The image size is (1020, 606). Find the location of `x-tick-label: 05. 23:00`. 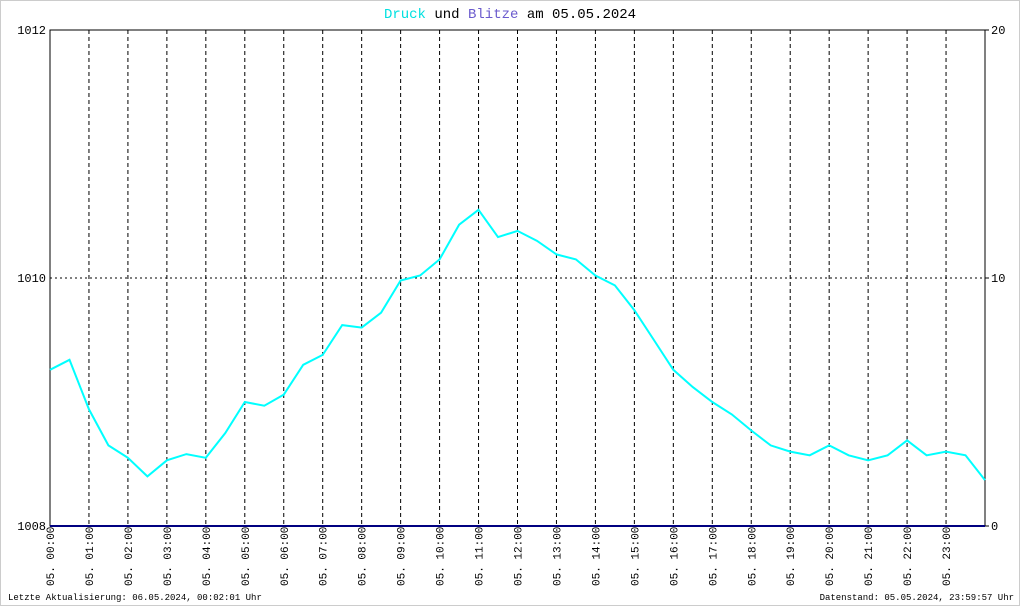

x-tick-label: 05. 23:00 is located at coordinates (948, 556).